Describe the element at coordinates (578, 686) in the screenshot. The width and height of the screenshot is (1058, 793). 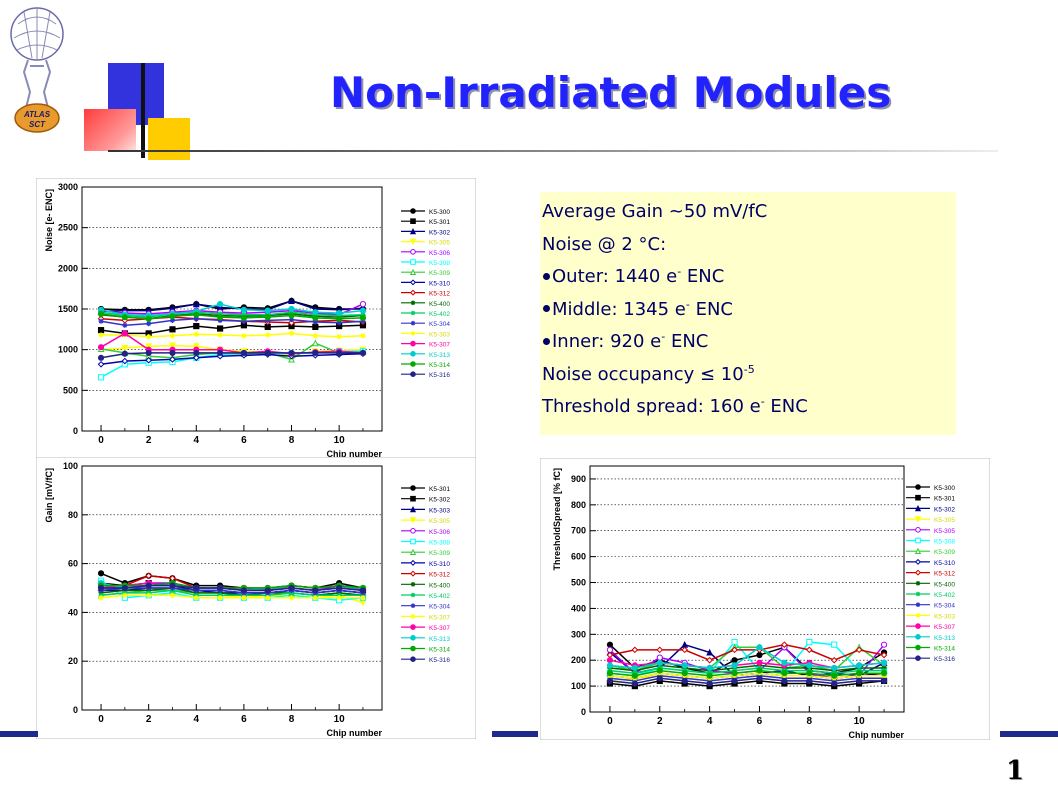
I see `y-tick-label: 100` at that location.